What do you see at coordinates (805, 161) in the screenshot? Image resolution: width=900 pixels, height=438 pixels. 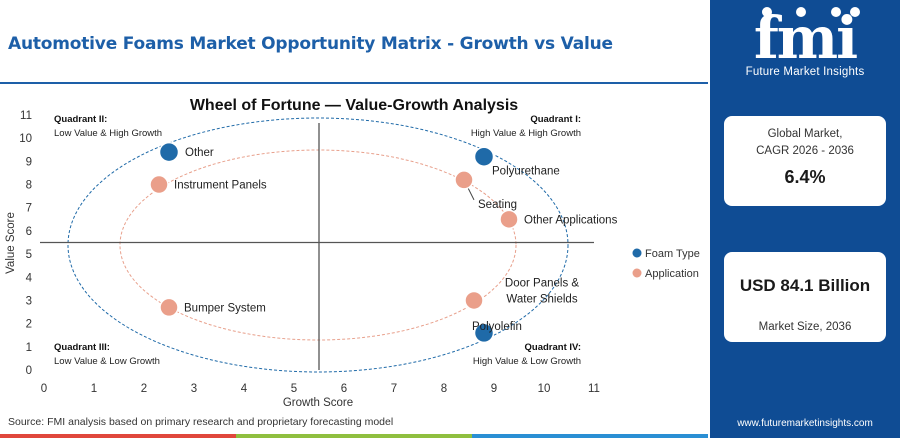 I see `cagr-card: Global Market, CAGR 2026 - 2036 6.4%` at bounding box center [805, 161].